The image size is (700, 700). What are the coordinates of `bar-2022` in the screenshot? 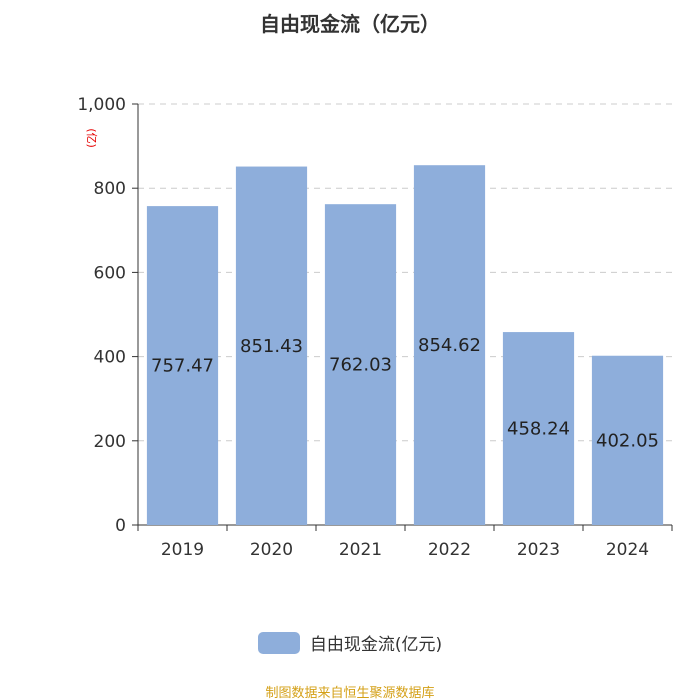 It's located at (449, 345).